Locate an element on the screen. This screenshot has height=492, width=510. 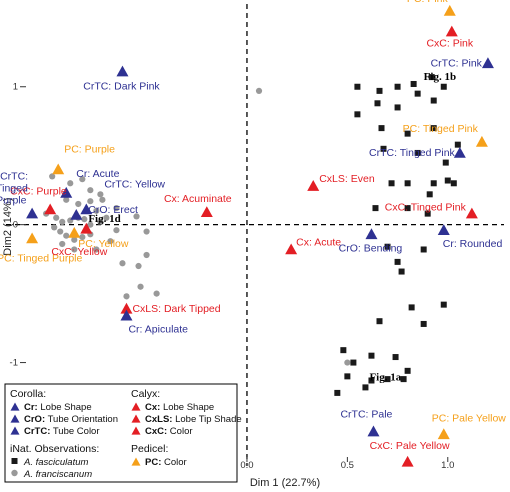
trait-label-cxc-tinged-pink: CxC: Tinged Pink is located at coordinates (426, 208).